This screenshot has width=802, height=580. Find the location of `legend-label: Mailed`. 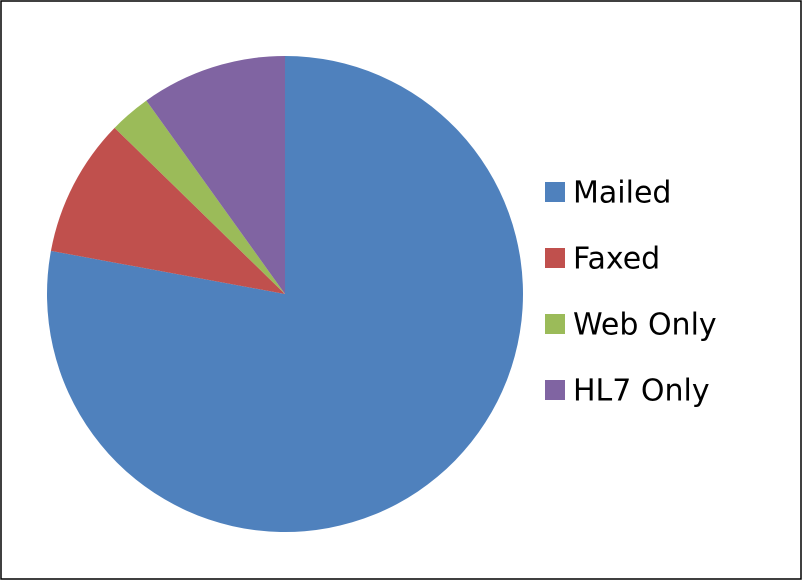

legend-label: Mailed is located at coordinates (622, 193).